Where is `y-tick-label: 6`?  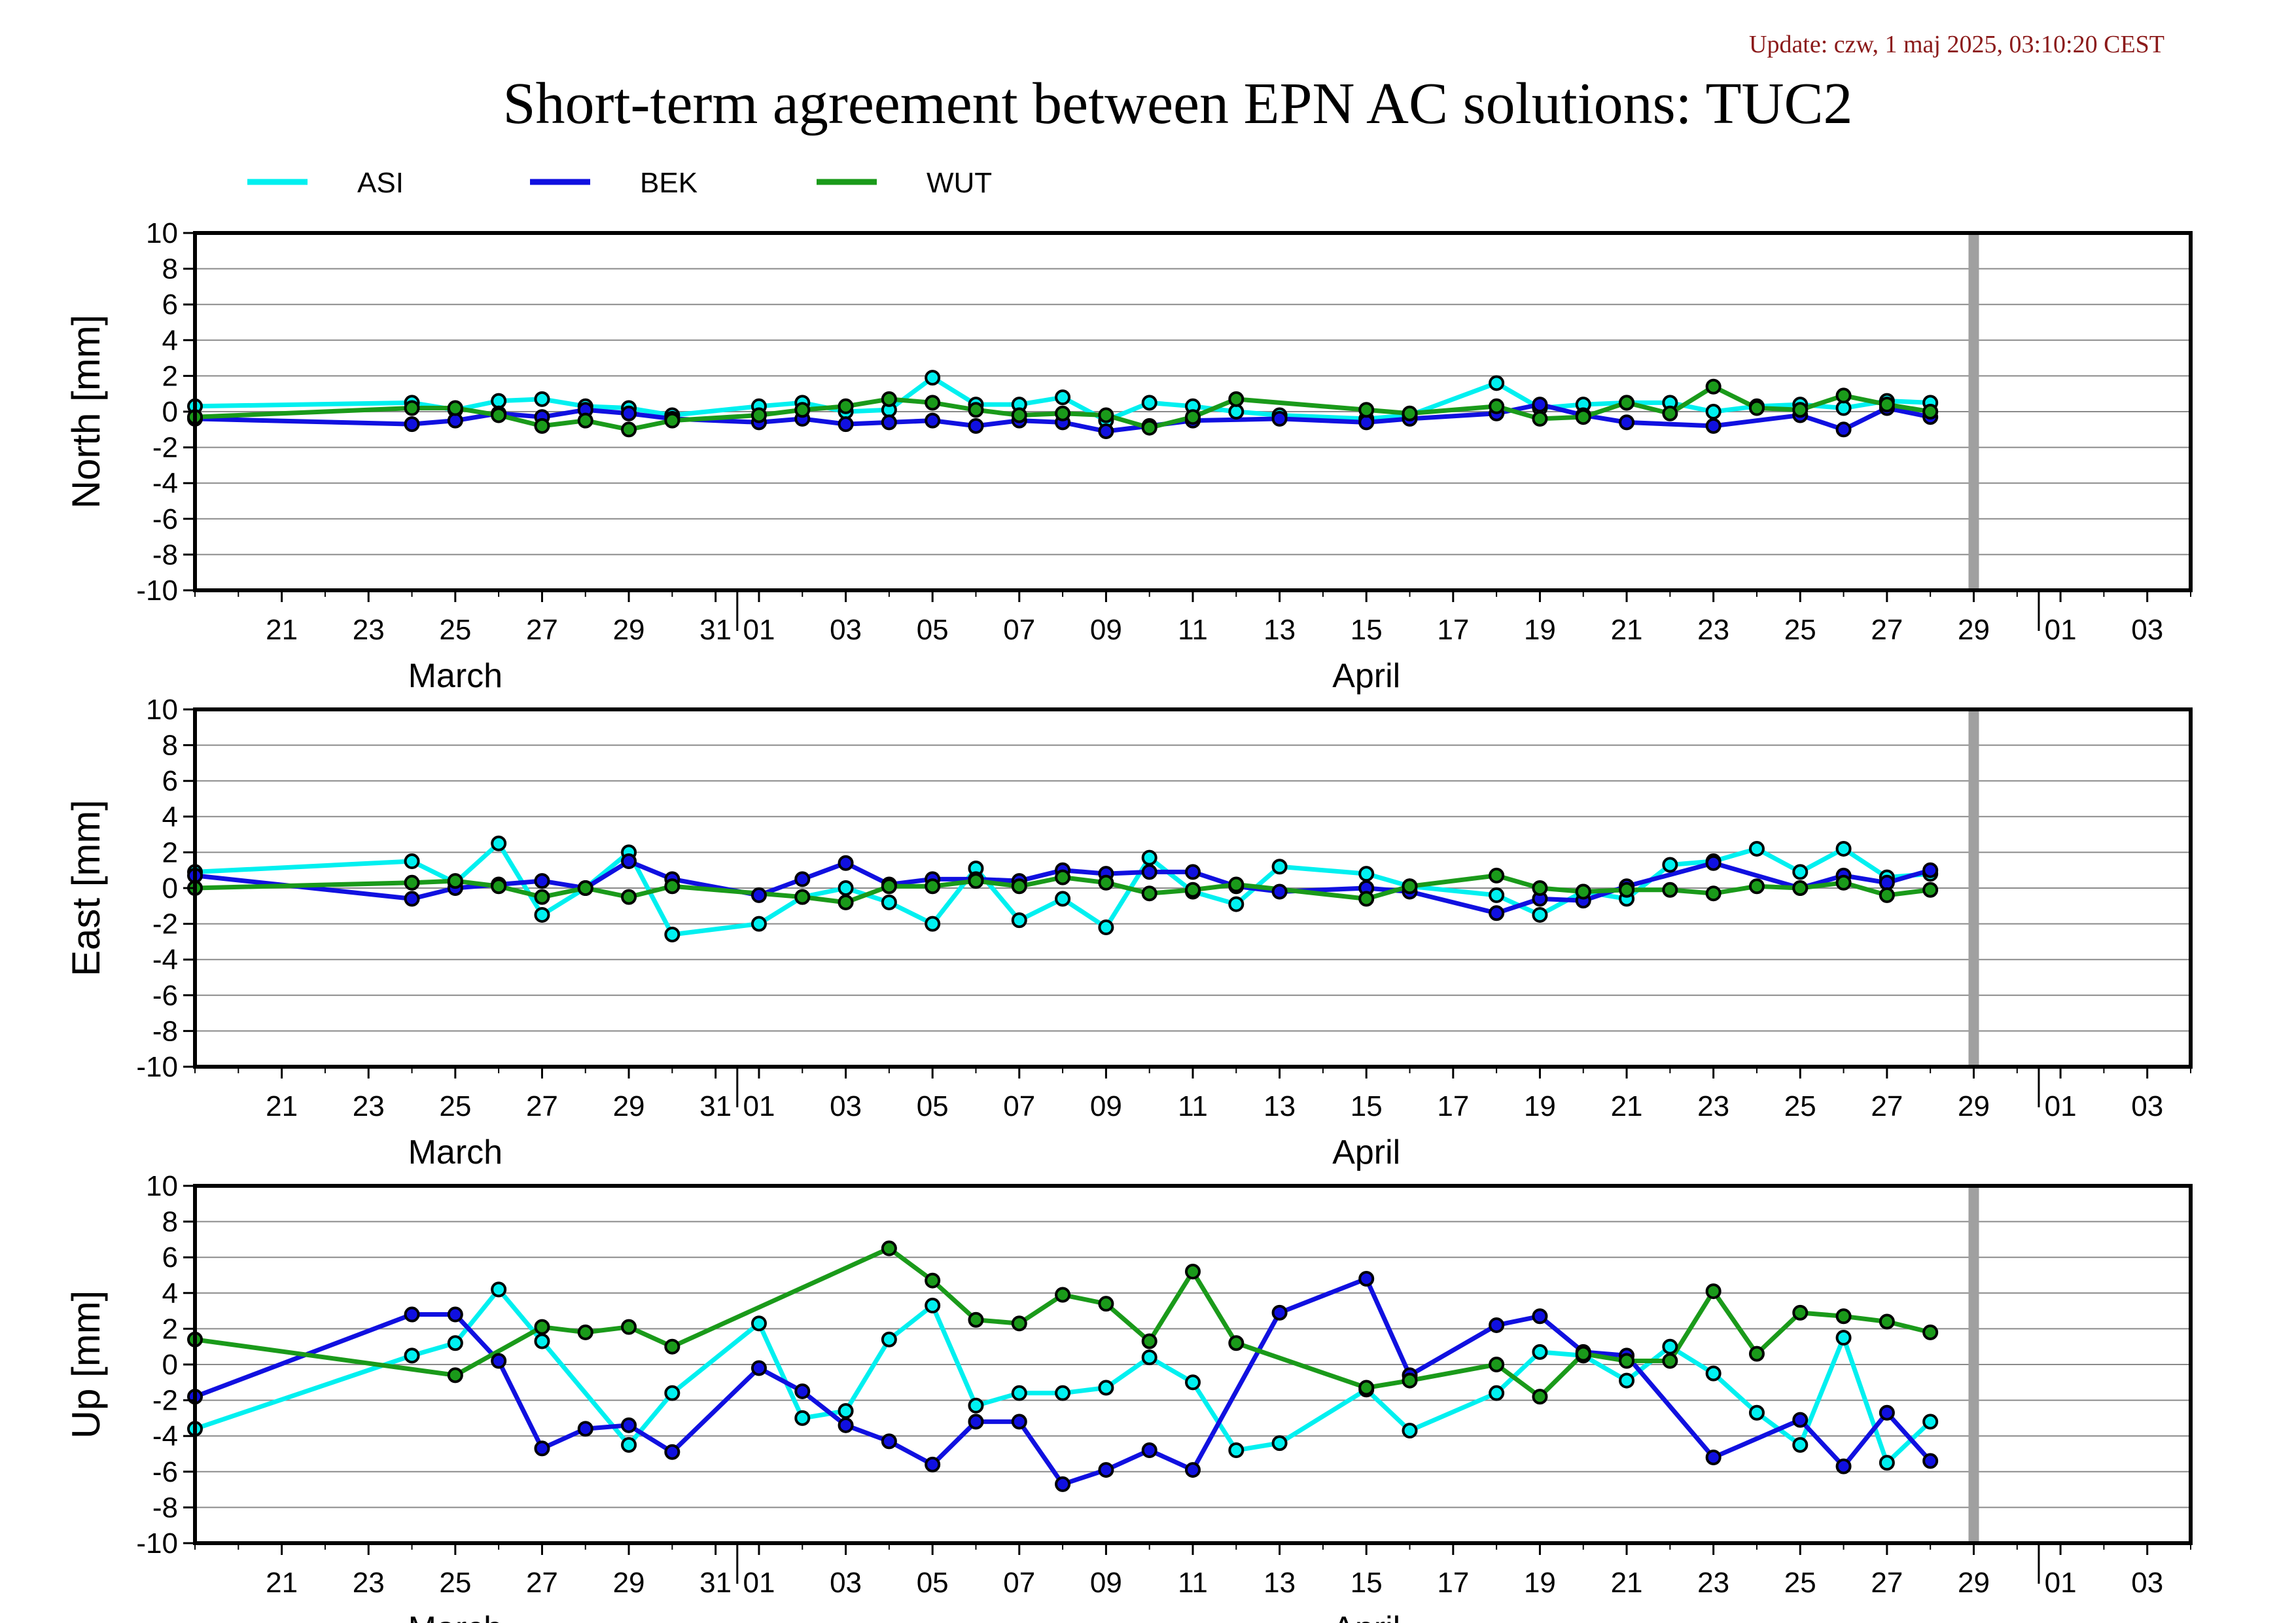 y-tick-label: 6 is located at coordinates (170, 1257).